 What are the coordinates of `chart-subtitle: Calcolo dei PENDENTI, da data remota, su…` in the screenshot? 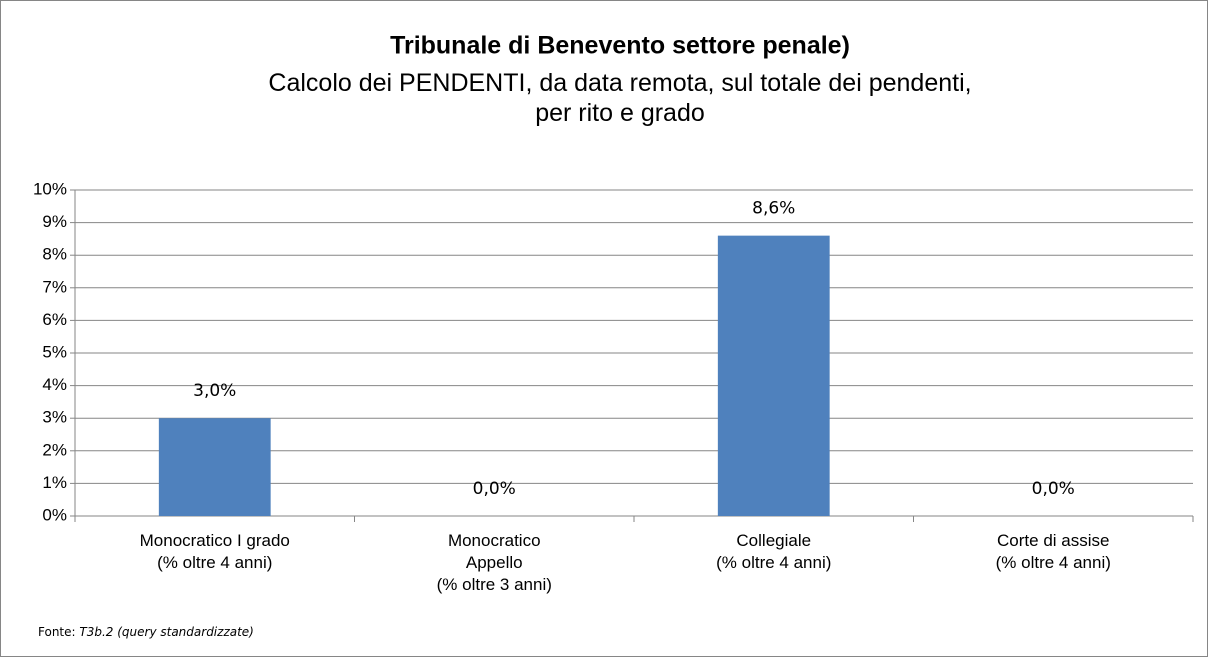 It's located at (619, 98).